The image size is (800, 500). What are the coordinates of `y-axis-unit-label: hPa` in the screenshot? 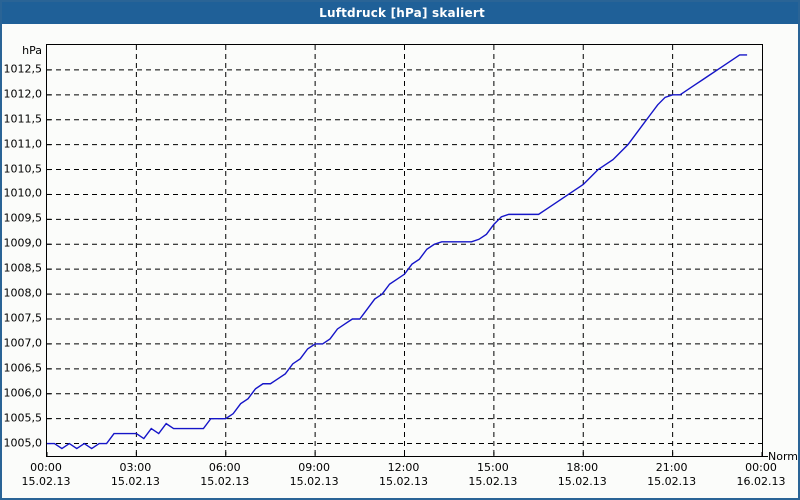 It's located at (32, 50).